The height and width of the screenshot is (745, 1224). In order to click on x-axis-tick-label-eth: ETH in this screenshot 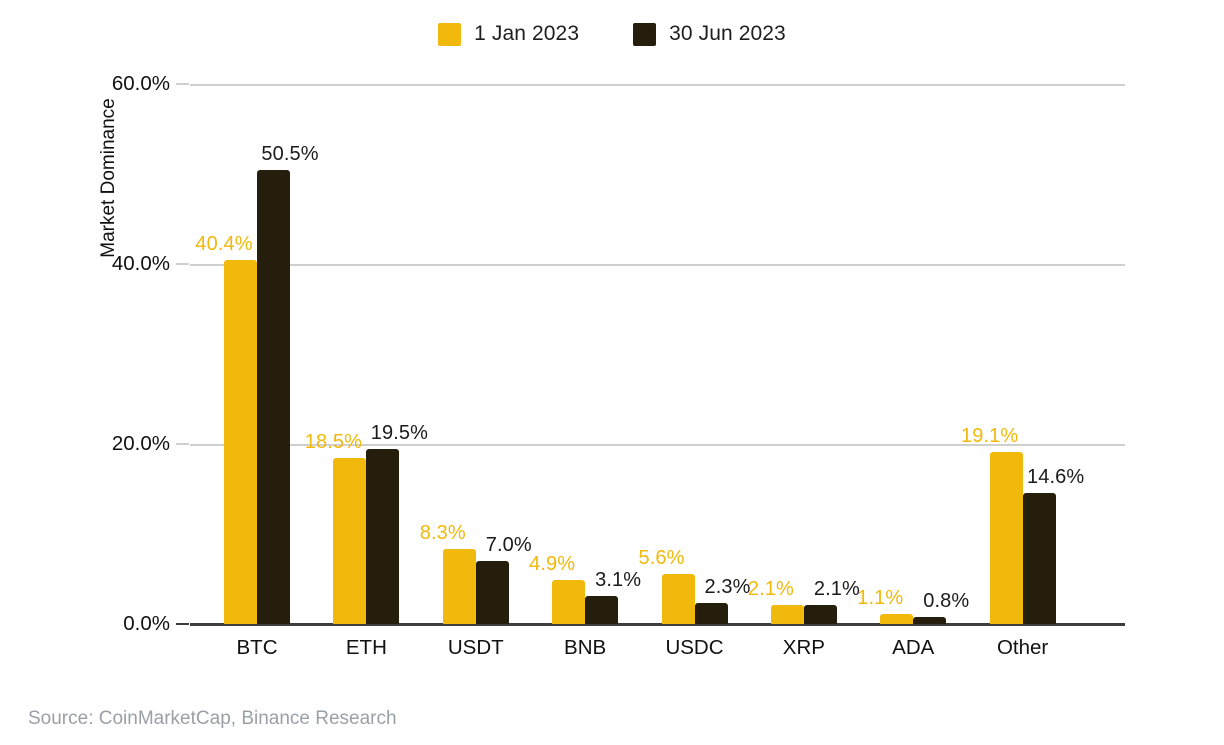, I will do `click(366, 647)`.